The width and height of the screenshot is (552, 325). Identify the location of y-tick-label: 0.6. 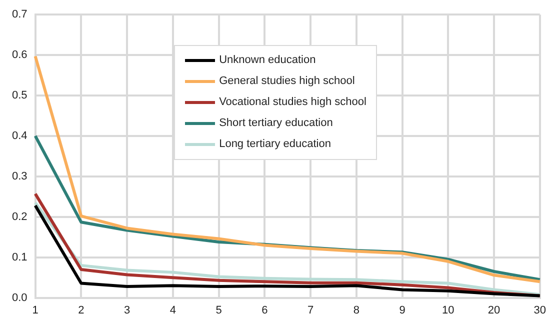
(20, 55).